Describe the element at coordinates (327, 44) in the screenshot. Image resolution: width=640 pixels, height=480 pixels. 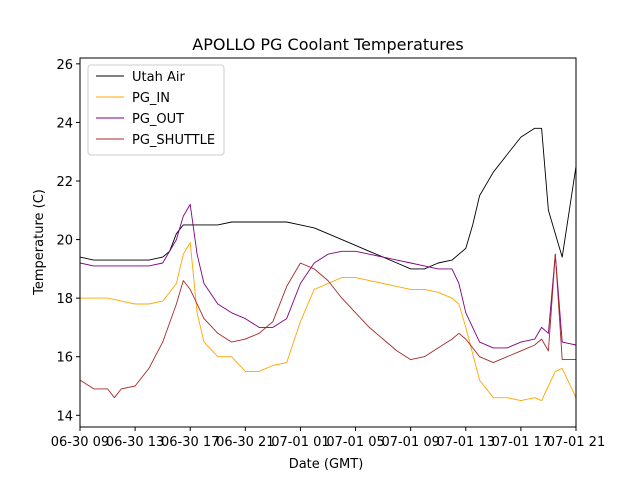
I see `chart-title: APOLLO PG Coolant Temperatures` at that location.